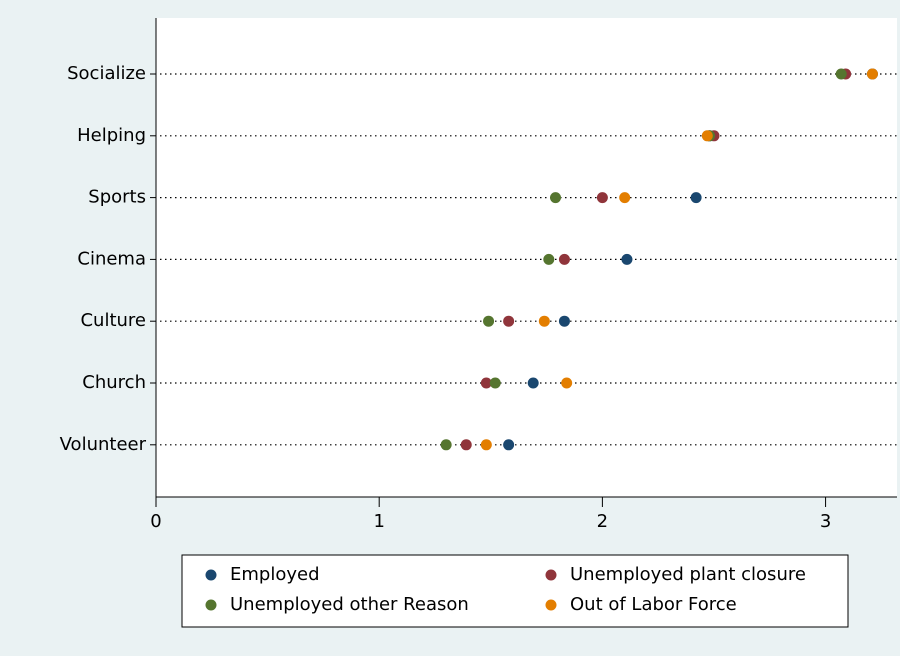  Describe the element at coordinates (114, 382) in the screenshot. I see `y-tick-label: Church` at that location.